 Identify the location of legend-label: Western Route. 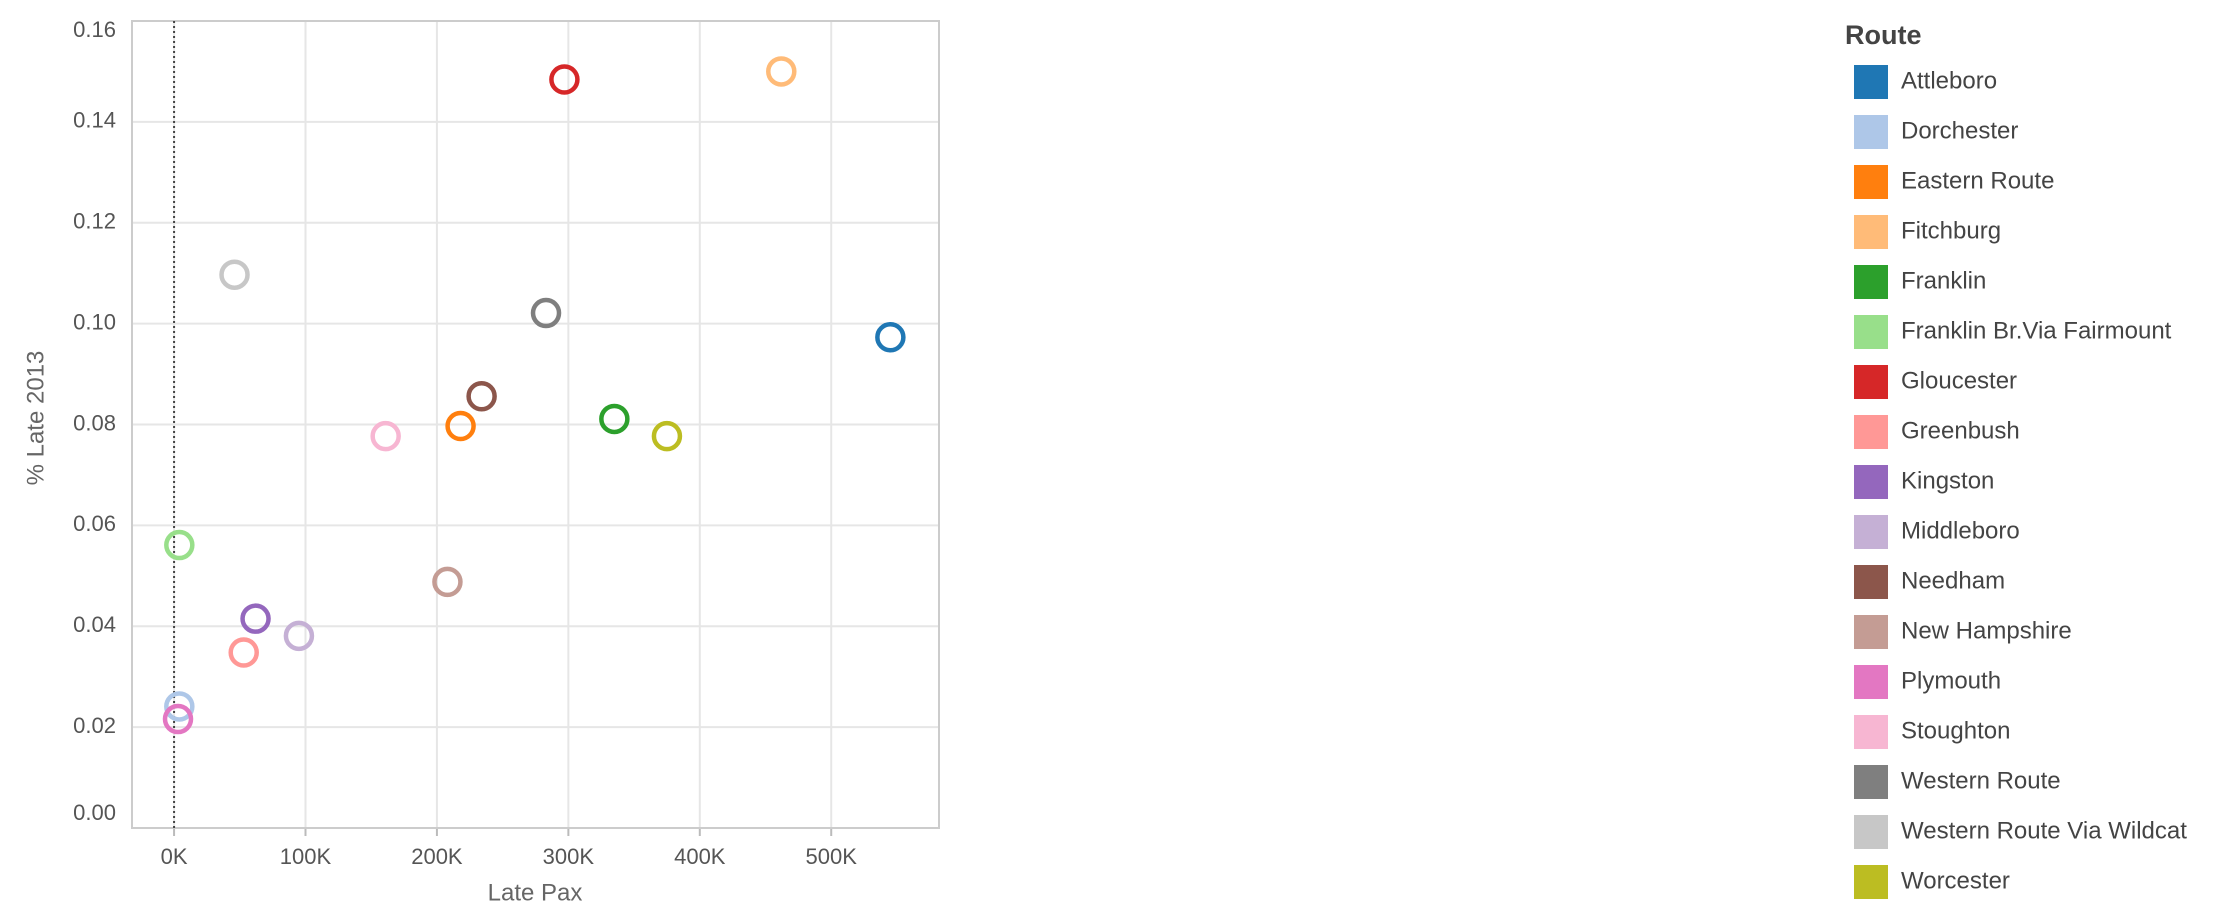
(1981, 780).